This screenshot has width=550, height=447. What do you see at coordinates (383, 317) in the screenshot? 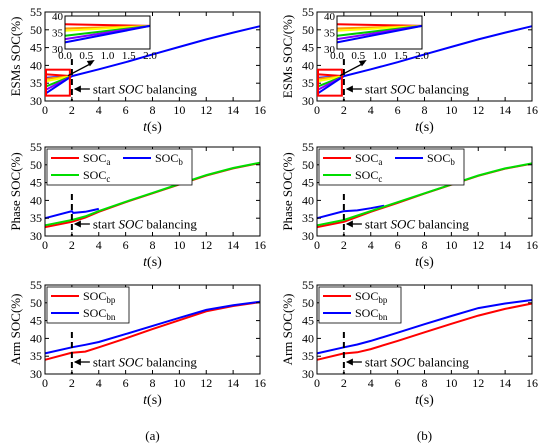
I see `legend-label-sub: bn` at bounding box center [383, 317].